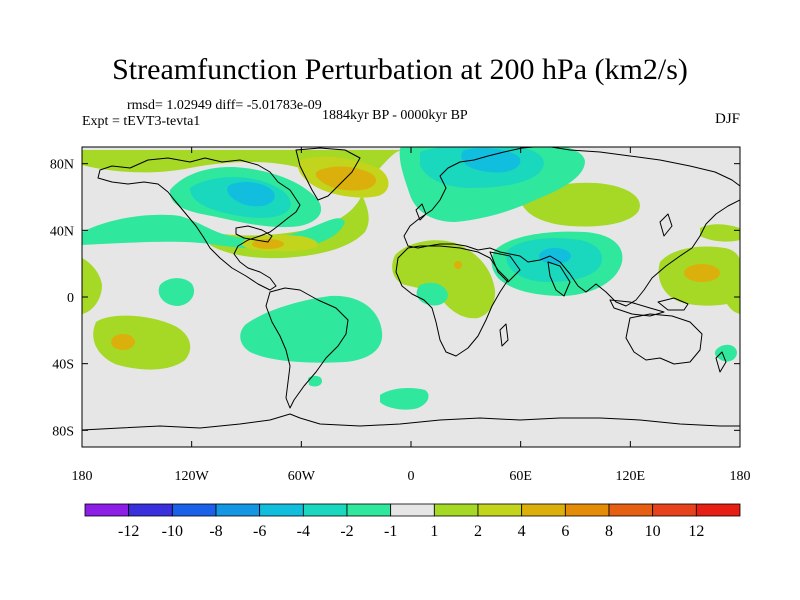  I want to click on colorbar-label: 2, so click(478, 531).